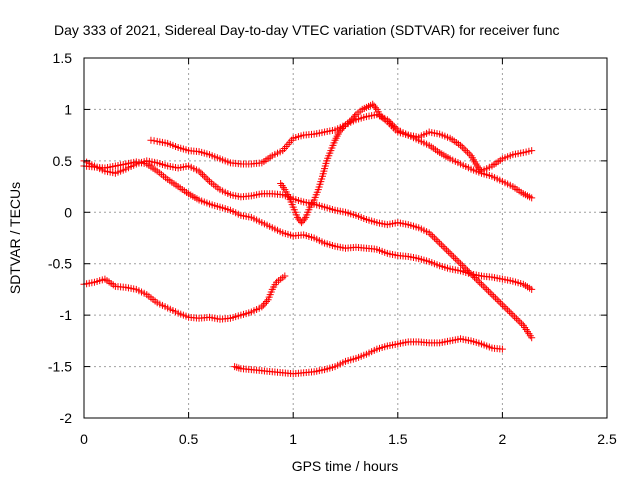 This screenshot has height=480, width=640. What do you see at coordinates (60, 367) in the screenshot?
I see `y-tick-label: -1.5` at bounding box center [60, 367].